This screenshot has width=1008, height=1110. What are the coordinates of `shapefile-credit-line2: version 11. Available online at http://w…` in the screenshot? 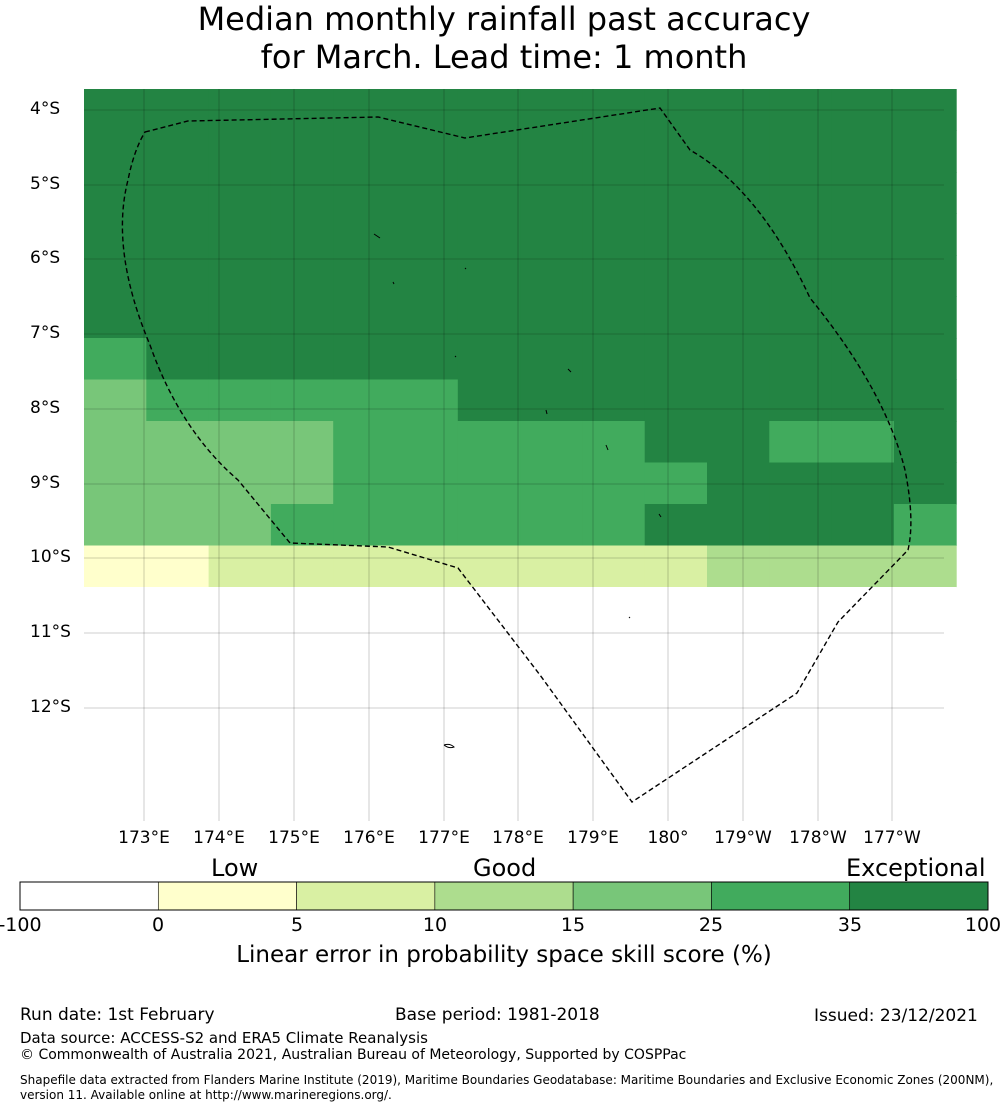 It's located at (206, 1095).